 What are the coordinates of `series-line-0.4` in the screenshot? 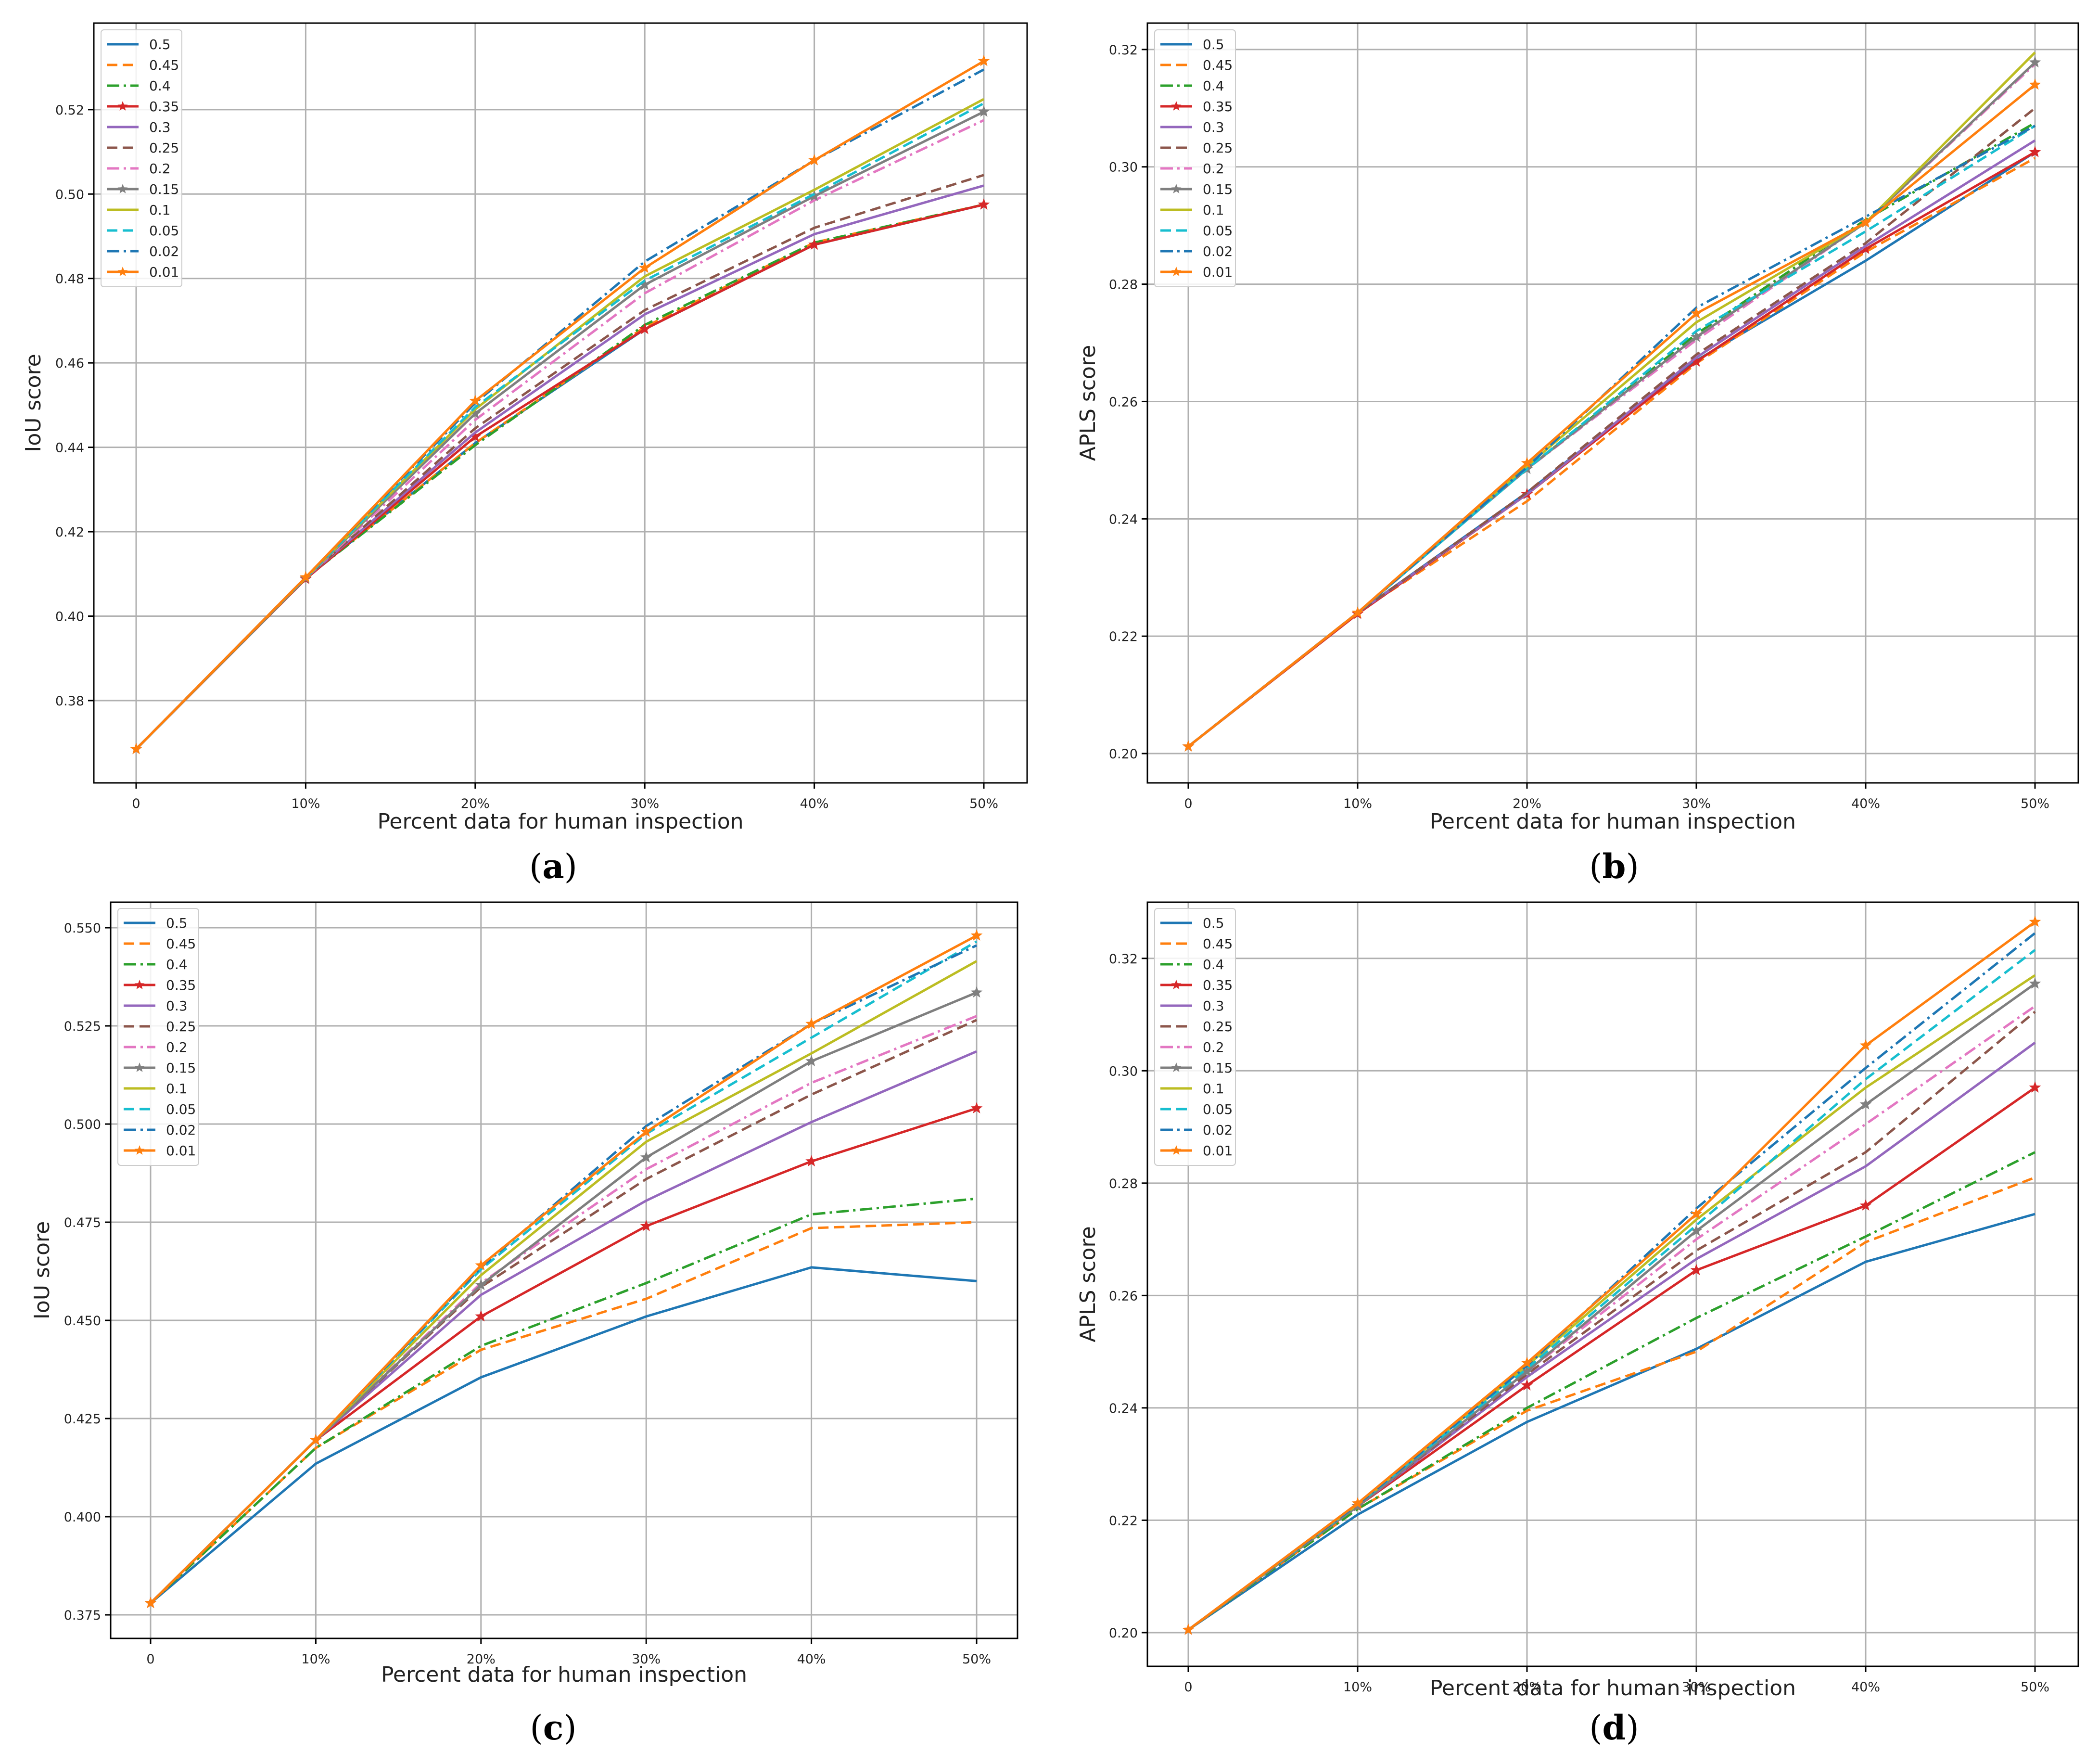 It's located at (563, 1400).